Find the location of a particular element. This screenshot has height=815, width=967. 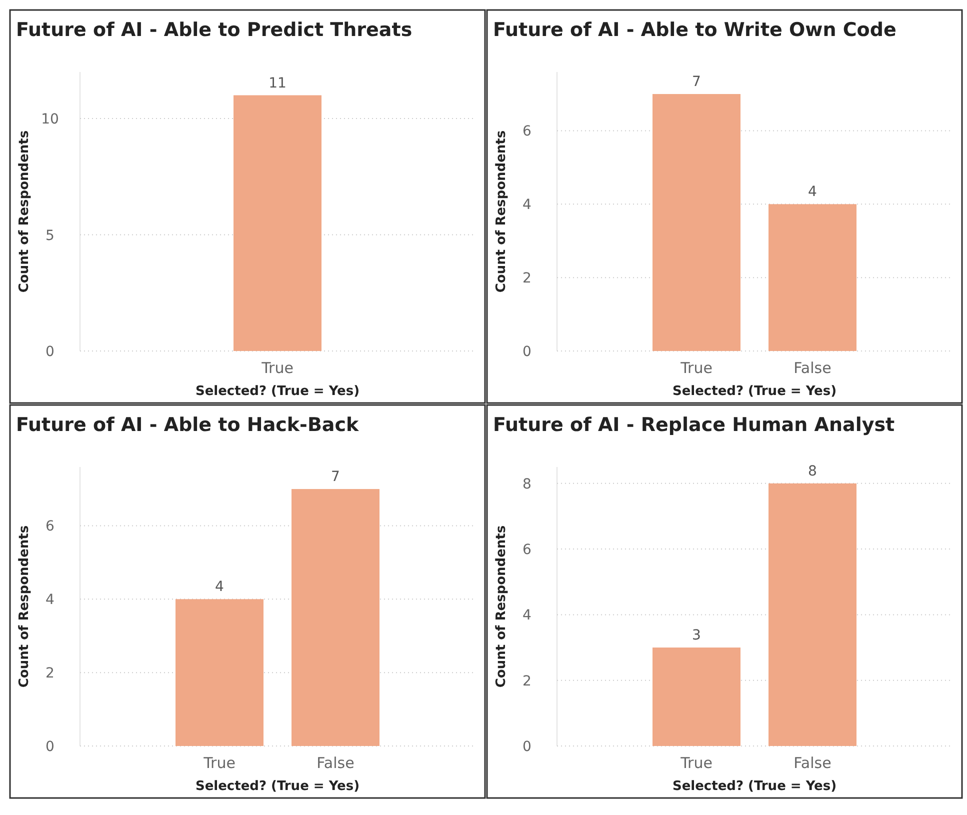

y-tick-label: 5 is located at coordinates (50, 236).